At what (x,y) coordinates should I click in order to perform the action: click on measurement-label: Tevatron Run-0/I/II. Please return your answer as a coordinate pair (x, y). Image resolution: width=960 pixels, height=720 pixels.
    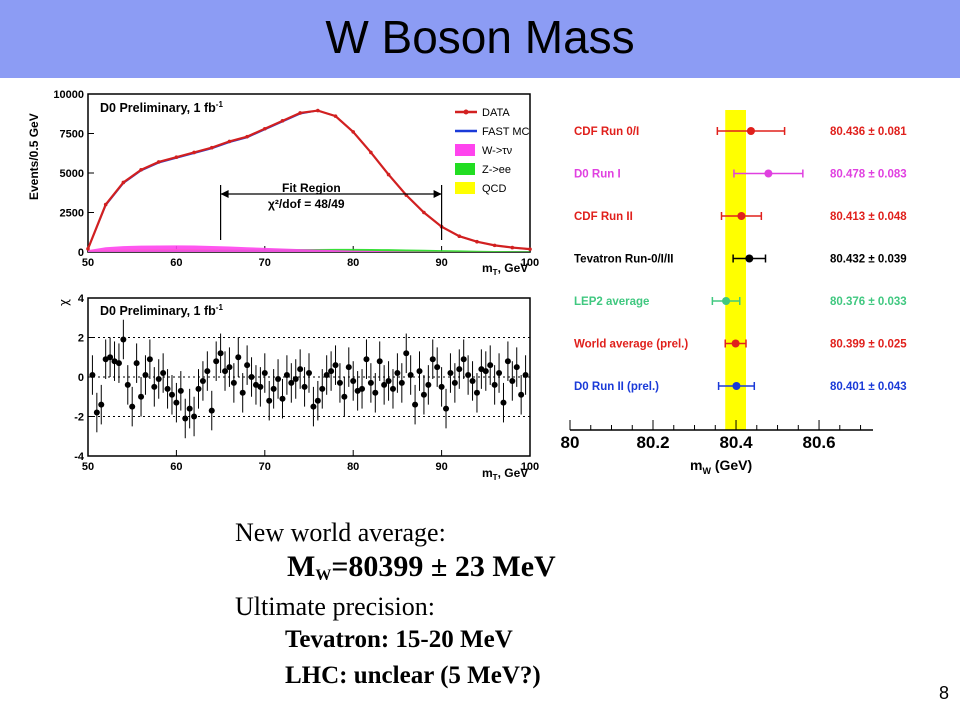
    Looking at the image, I should click on (623, 260).